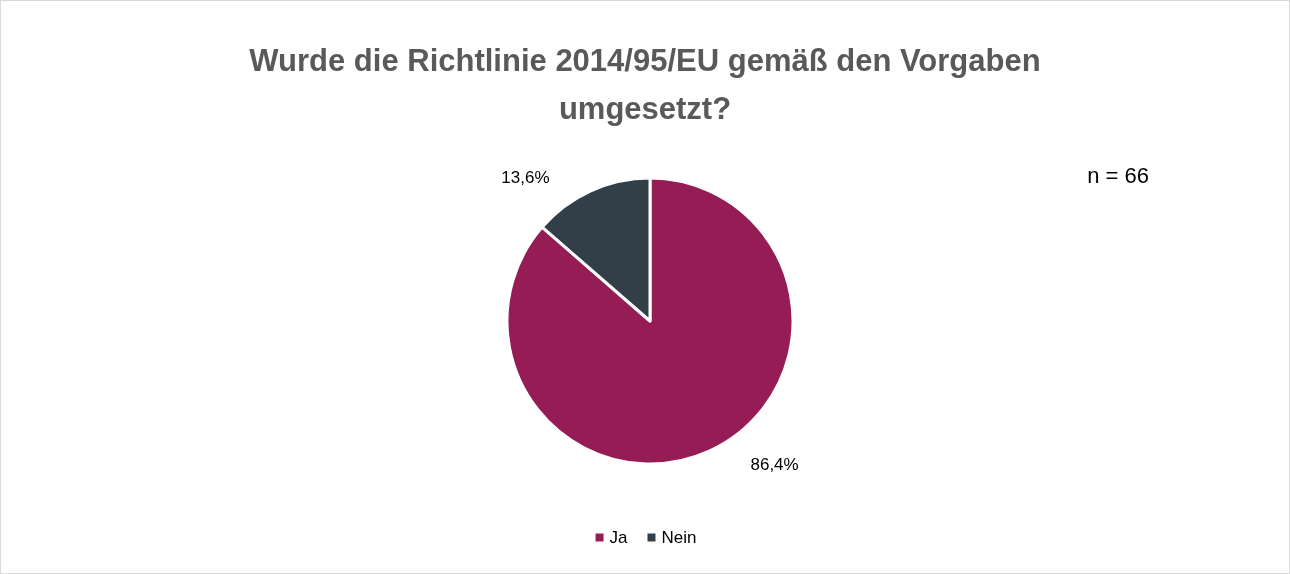  What do you see at coordinates (525, 177) in the screenshot?
I see `data-label: 13,6%` at bounding box center [525, 177].